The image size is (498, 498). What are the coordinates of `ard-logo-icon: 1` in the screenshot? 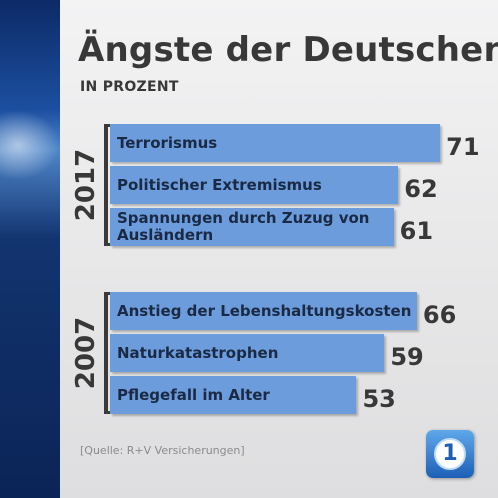 It's located at (450, 454).